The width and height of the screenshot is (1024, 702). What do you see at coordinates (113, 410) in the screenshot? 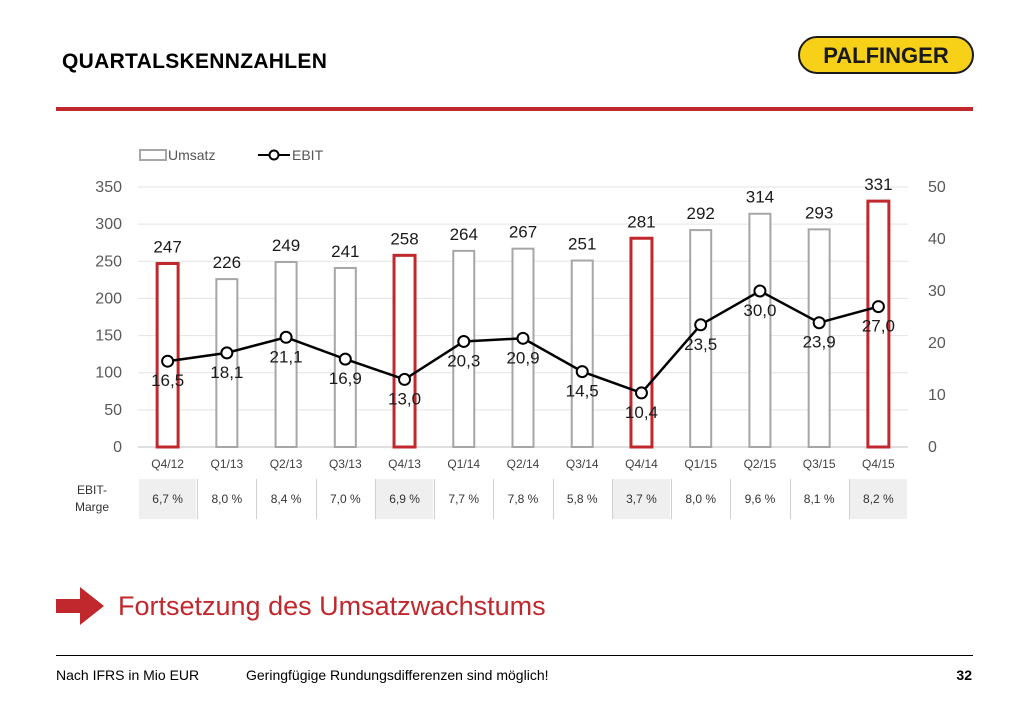
I see `left-tick-label: 50` at bounding box center [113, 410].